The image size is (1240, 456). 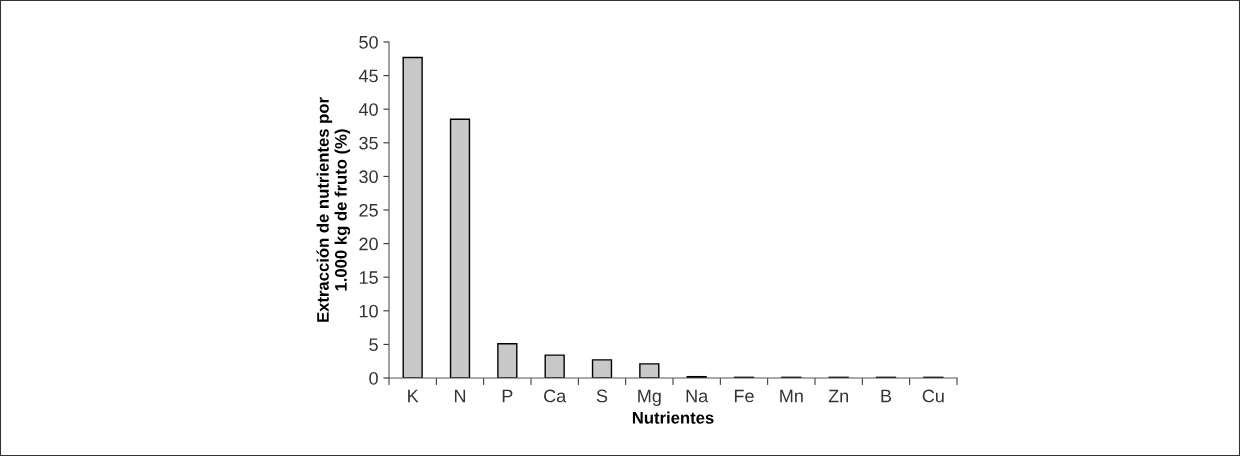 I want to click on x-tick-label: Fe, so click(x=744, y=396).